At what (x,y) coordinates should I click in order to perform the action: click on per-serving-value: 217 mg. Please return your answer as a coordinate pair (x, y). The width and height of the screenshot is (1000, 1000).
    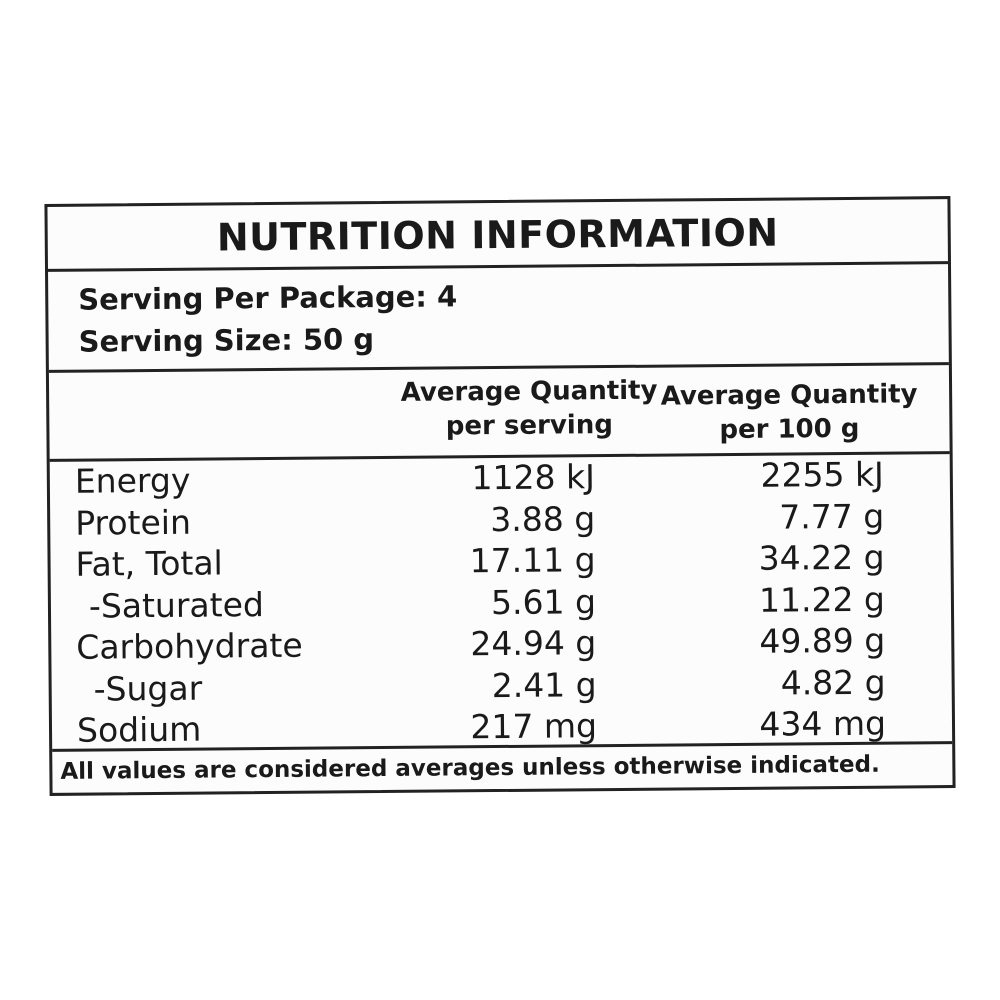
    Looking at the image, I should click on (534, 726).